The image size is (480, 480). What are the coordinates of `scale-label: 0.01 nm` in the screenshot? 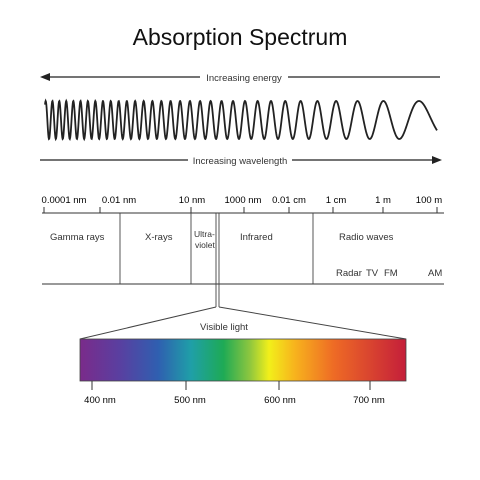 It's located at (119, 200).